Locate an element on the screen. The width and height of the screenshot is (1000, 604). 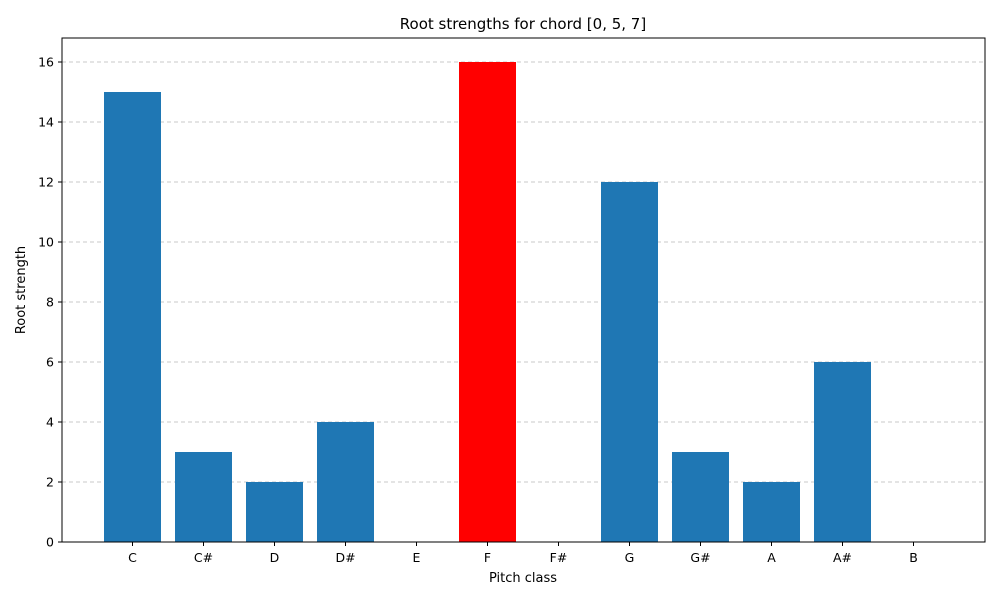
y-tick-label: 12 is located at coordinates (46, 182).